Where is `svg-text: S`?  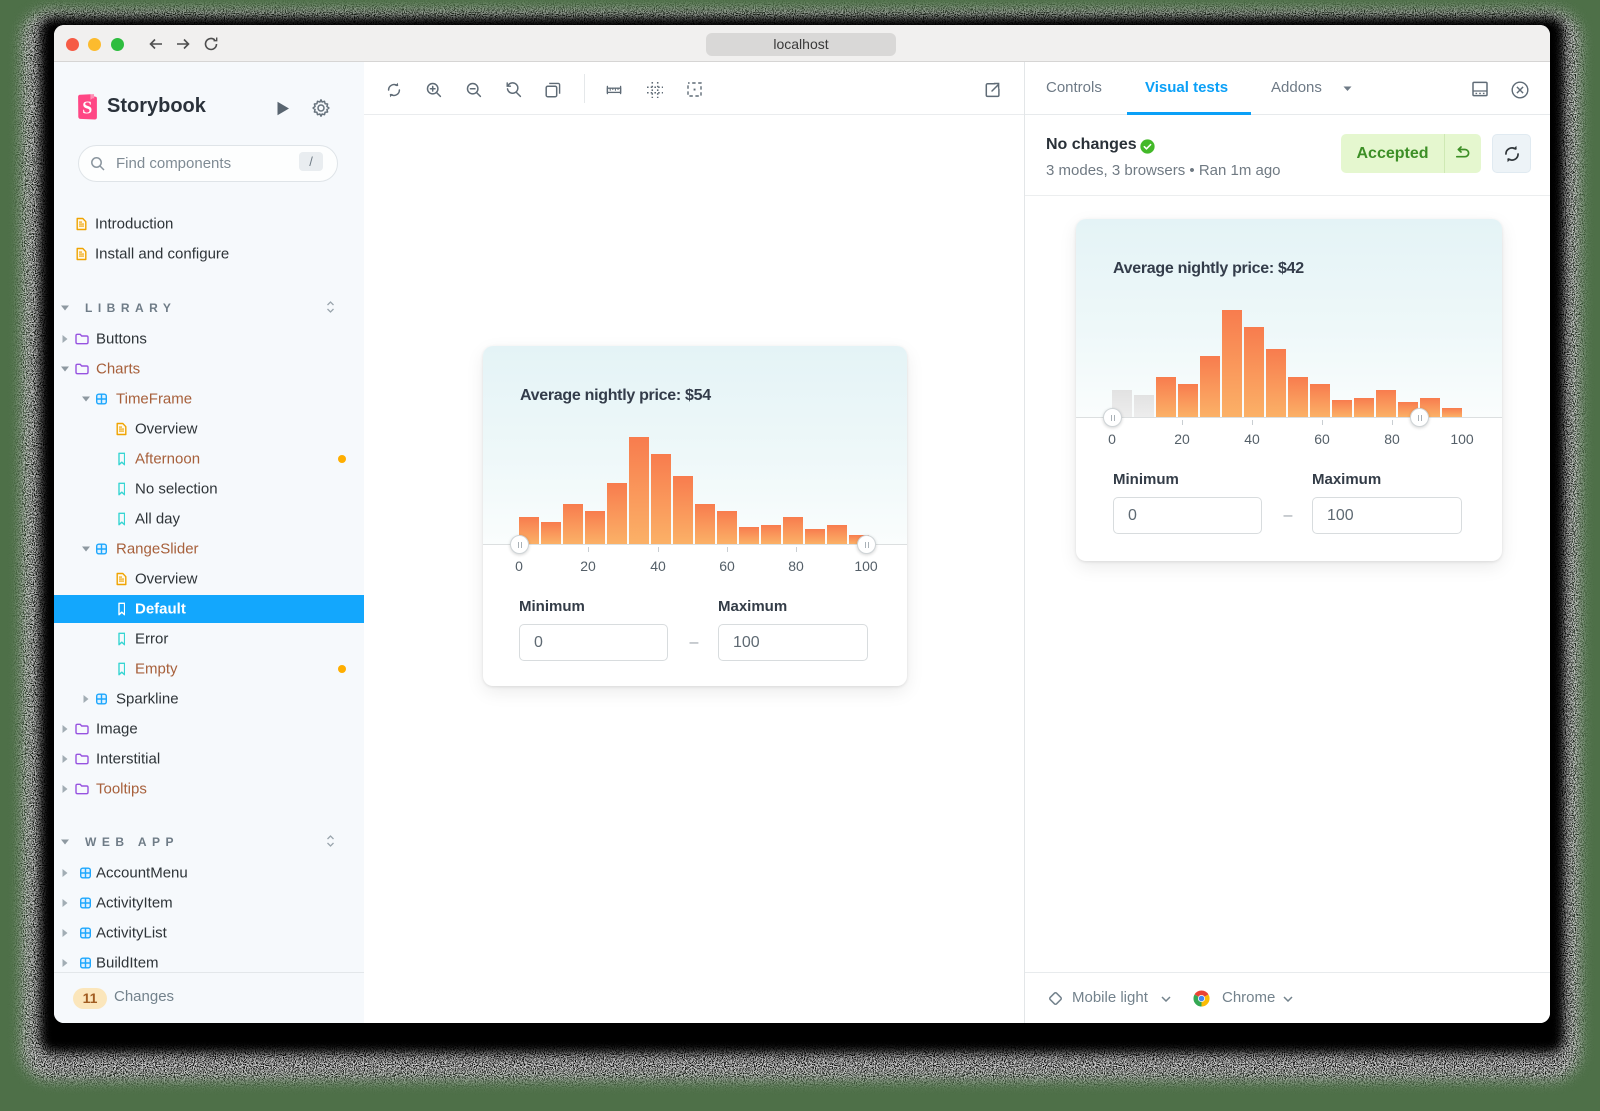 svg-text: S is located at coordinates (87, 108).